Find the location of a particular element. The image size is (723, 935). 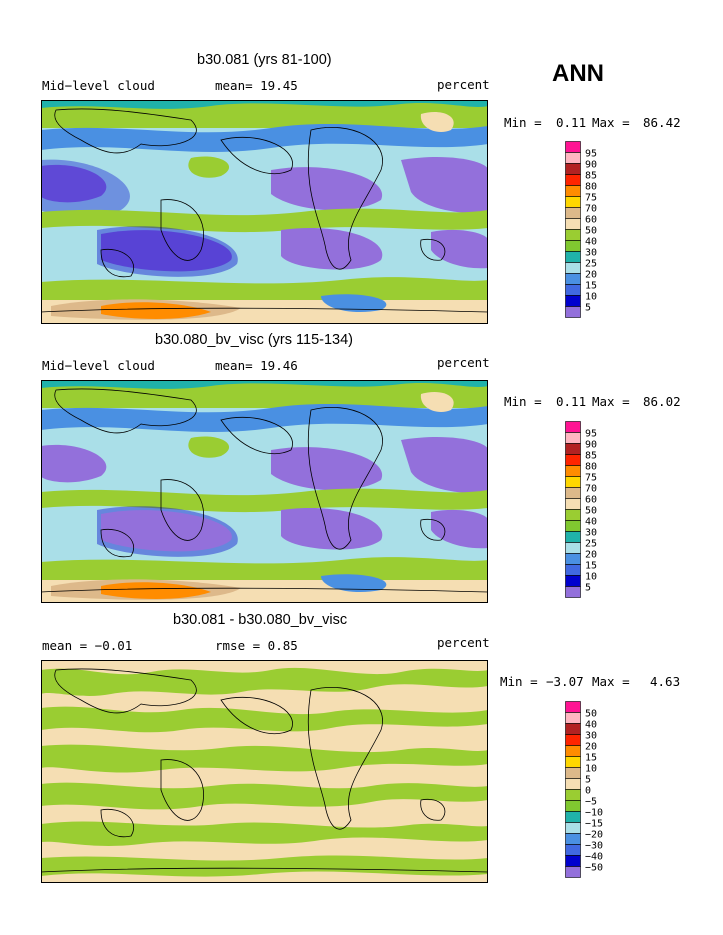

colorbar-label: −15 is located at coordinates (594, 824).